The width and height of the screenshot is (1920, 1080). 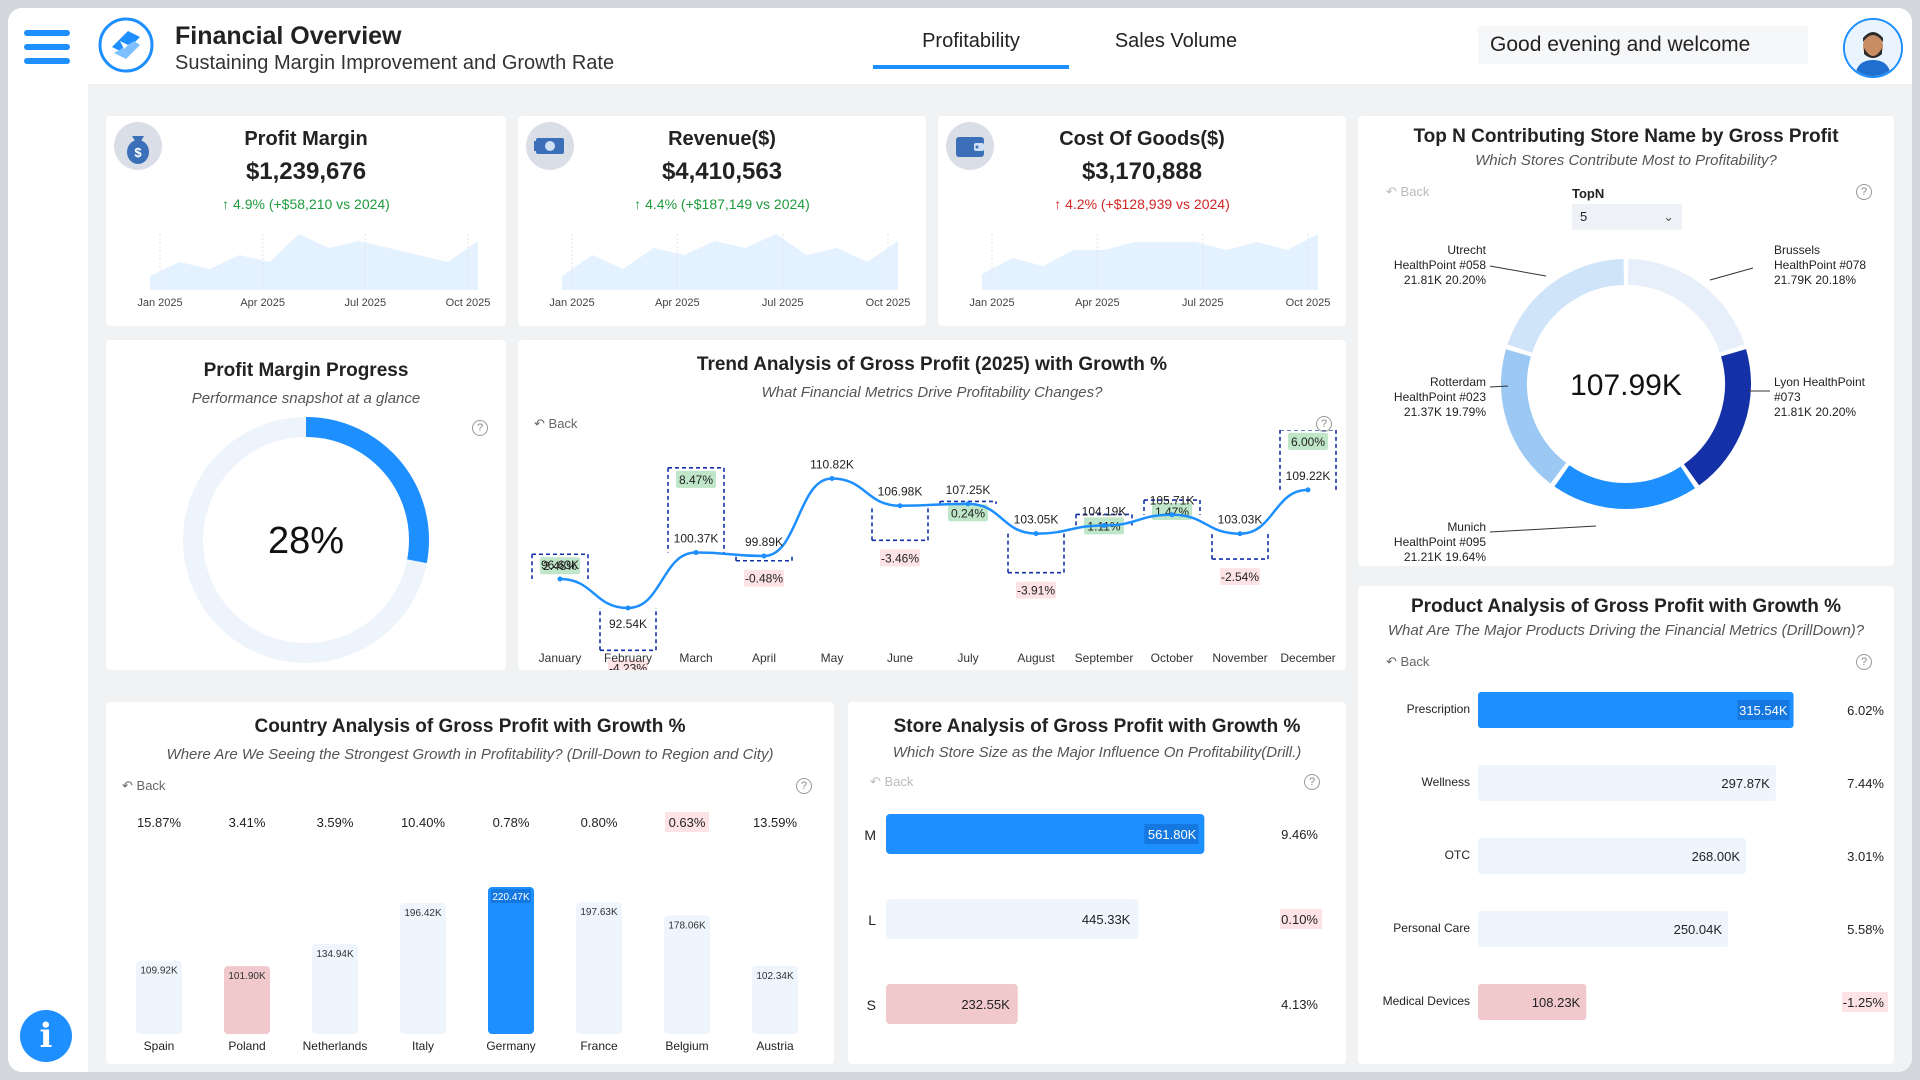 I want to click on kpi-value: $3,170,888, so click(x=1142, y=171).